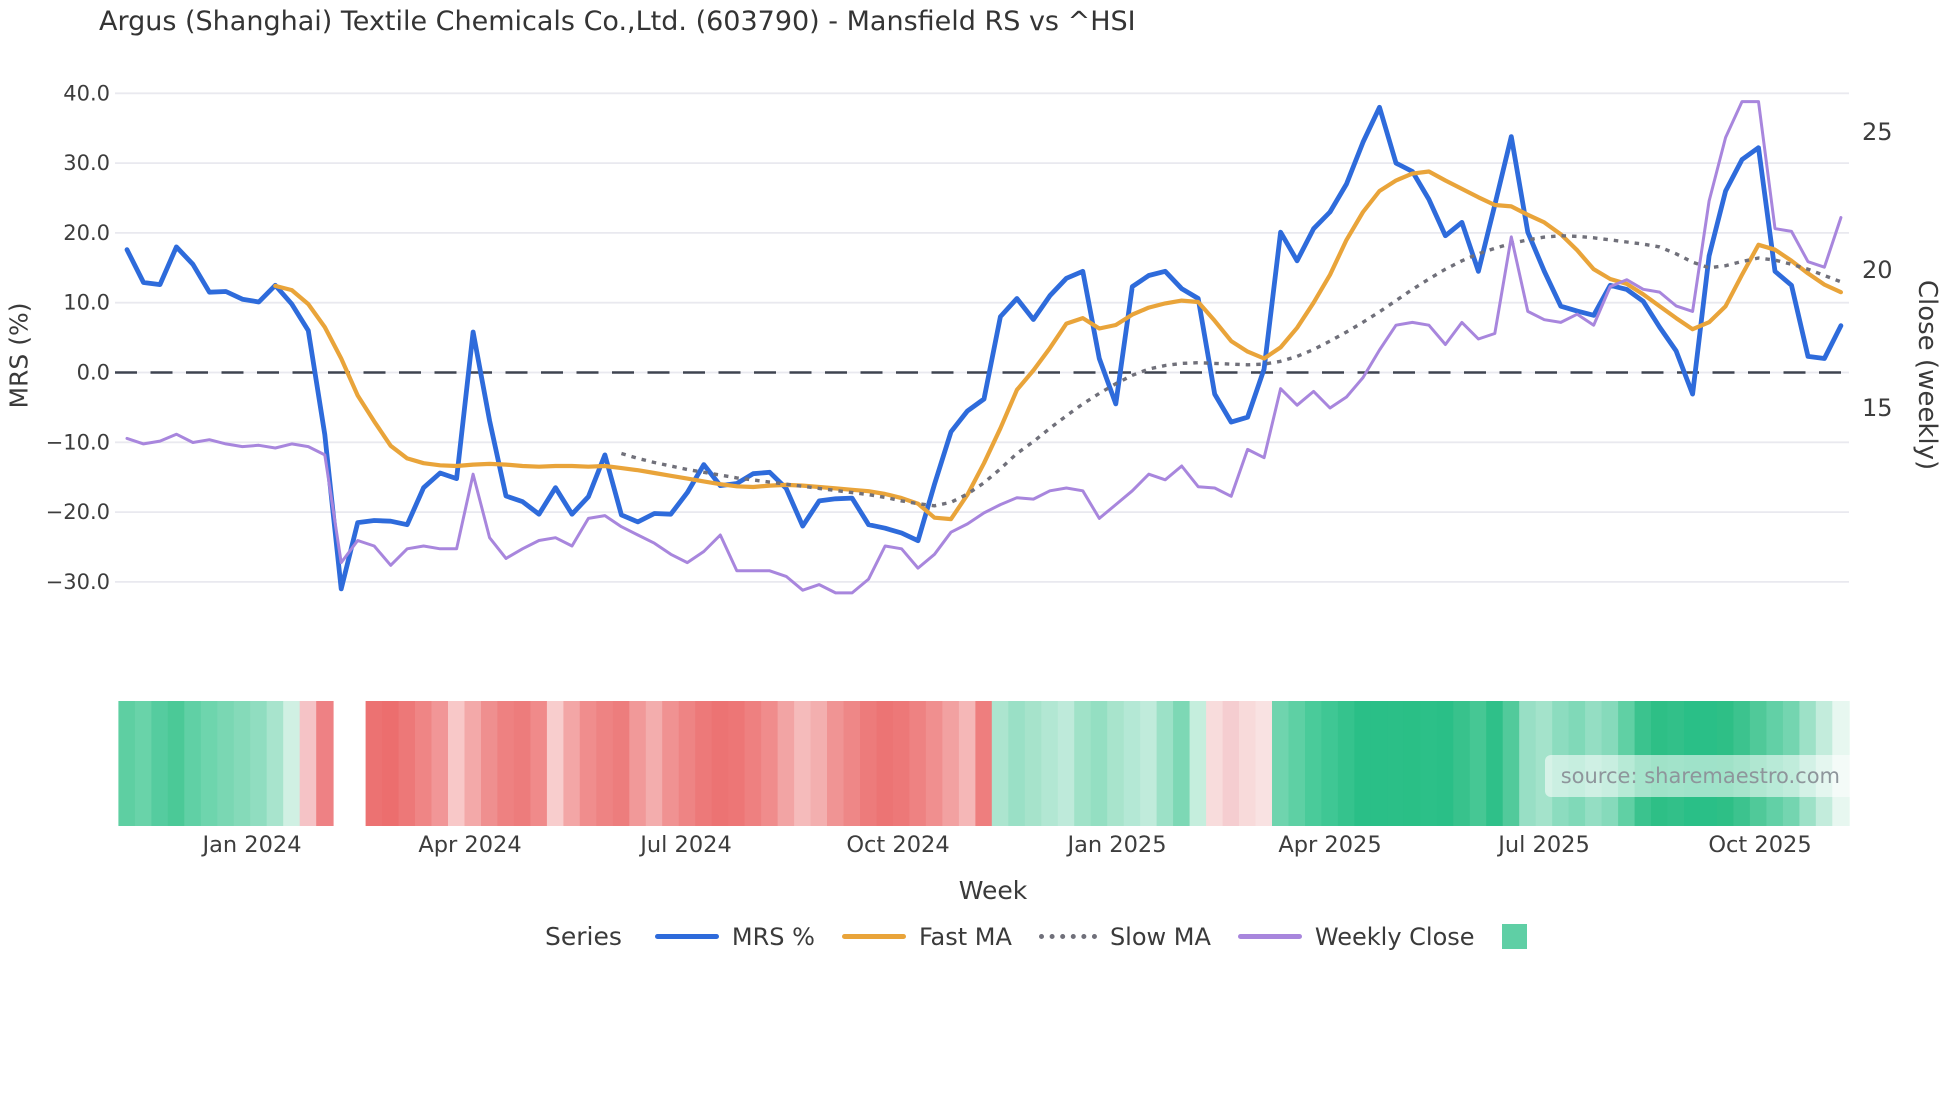  I want to click on x-tick-label: Apr 2024, so click(469, 845).